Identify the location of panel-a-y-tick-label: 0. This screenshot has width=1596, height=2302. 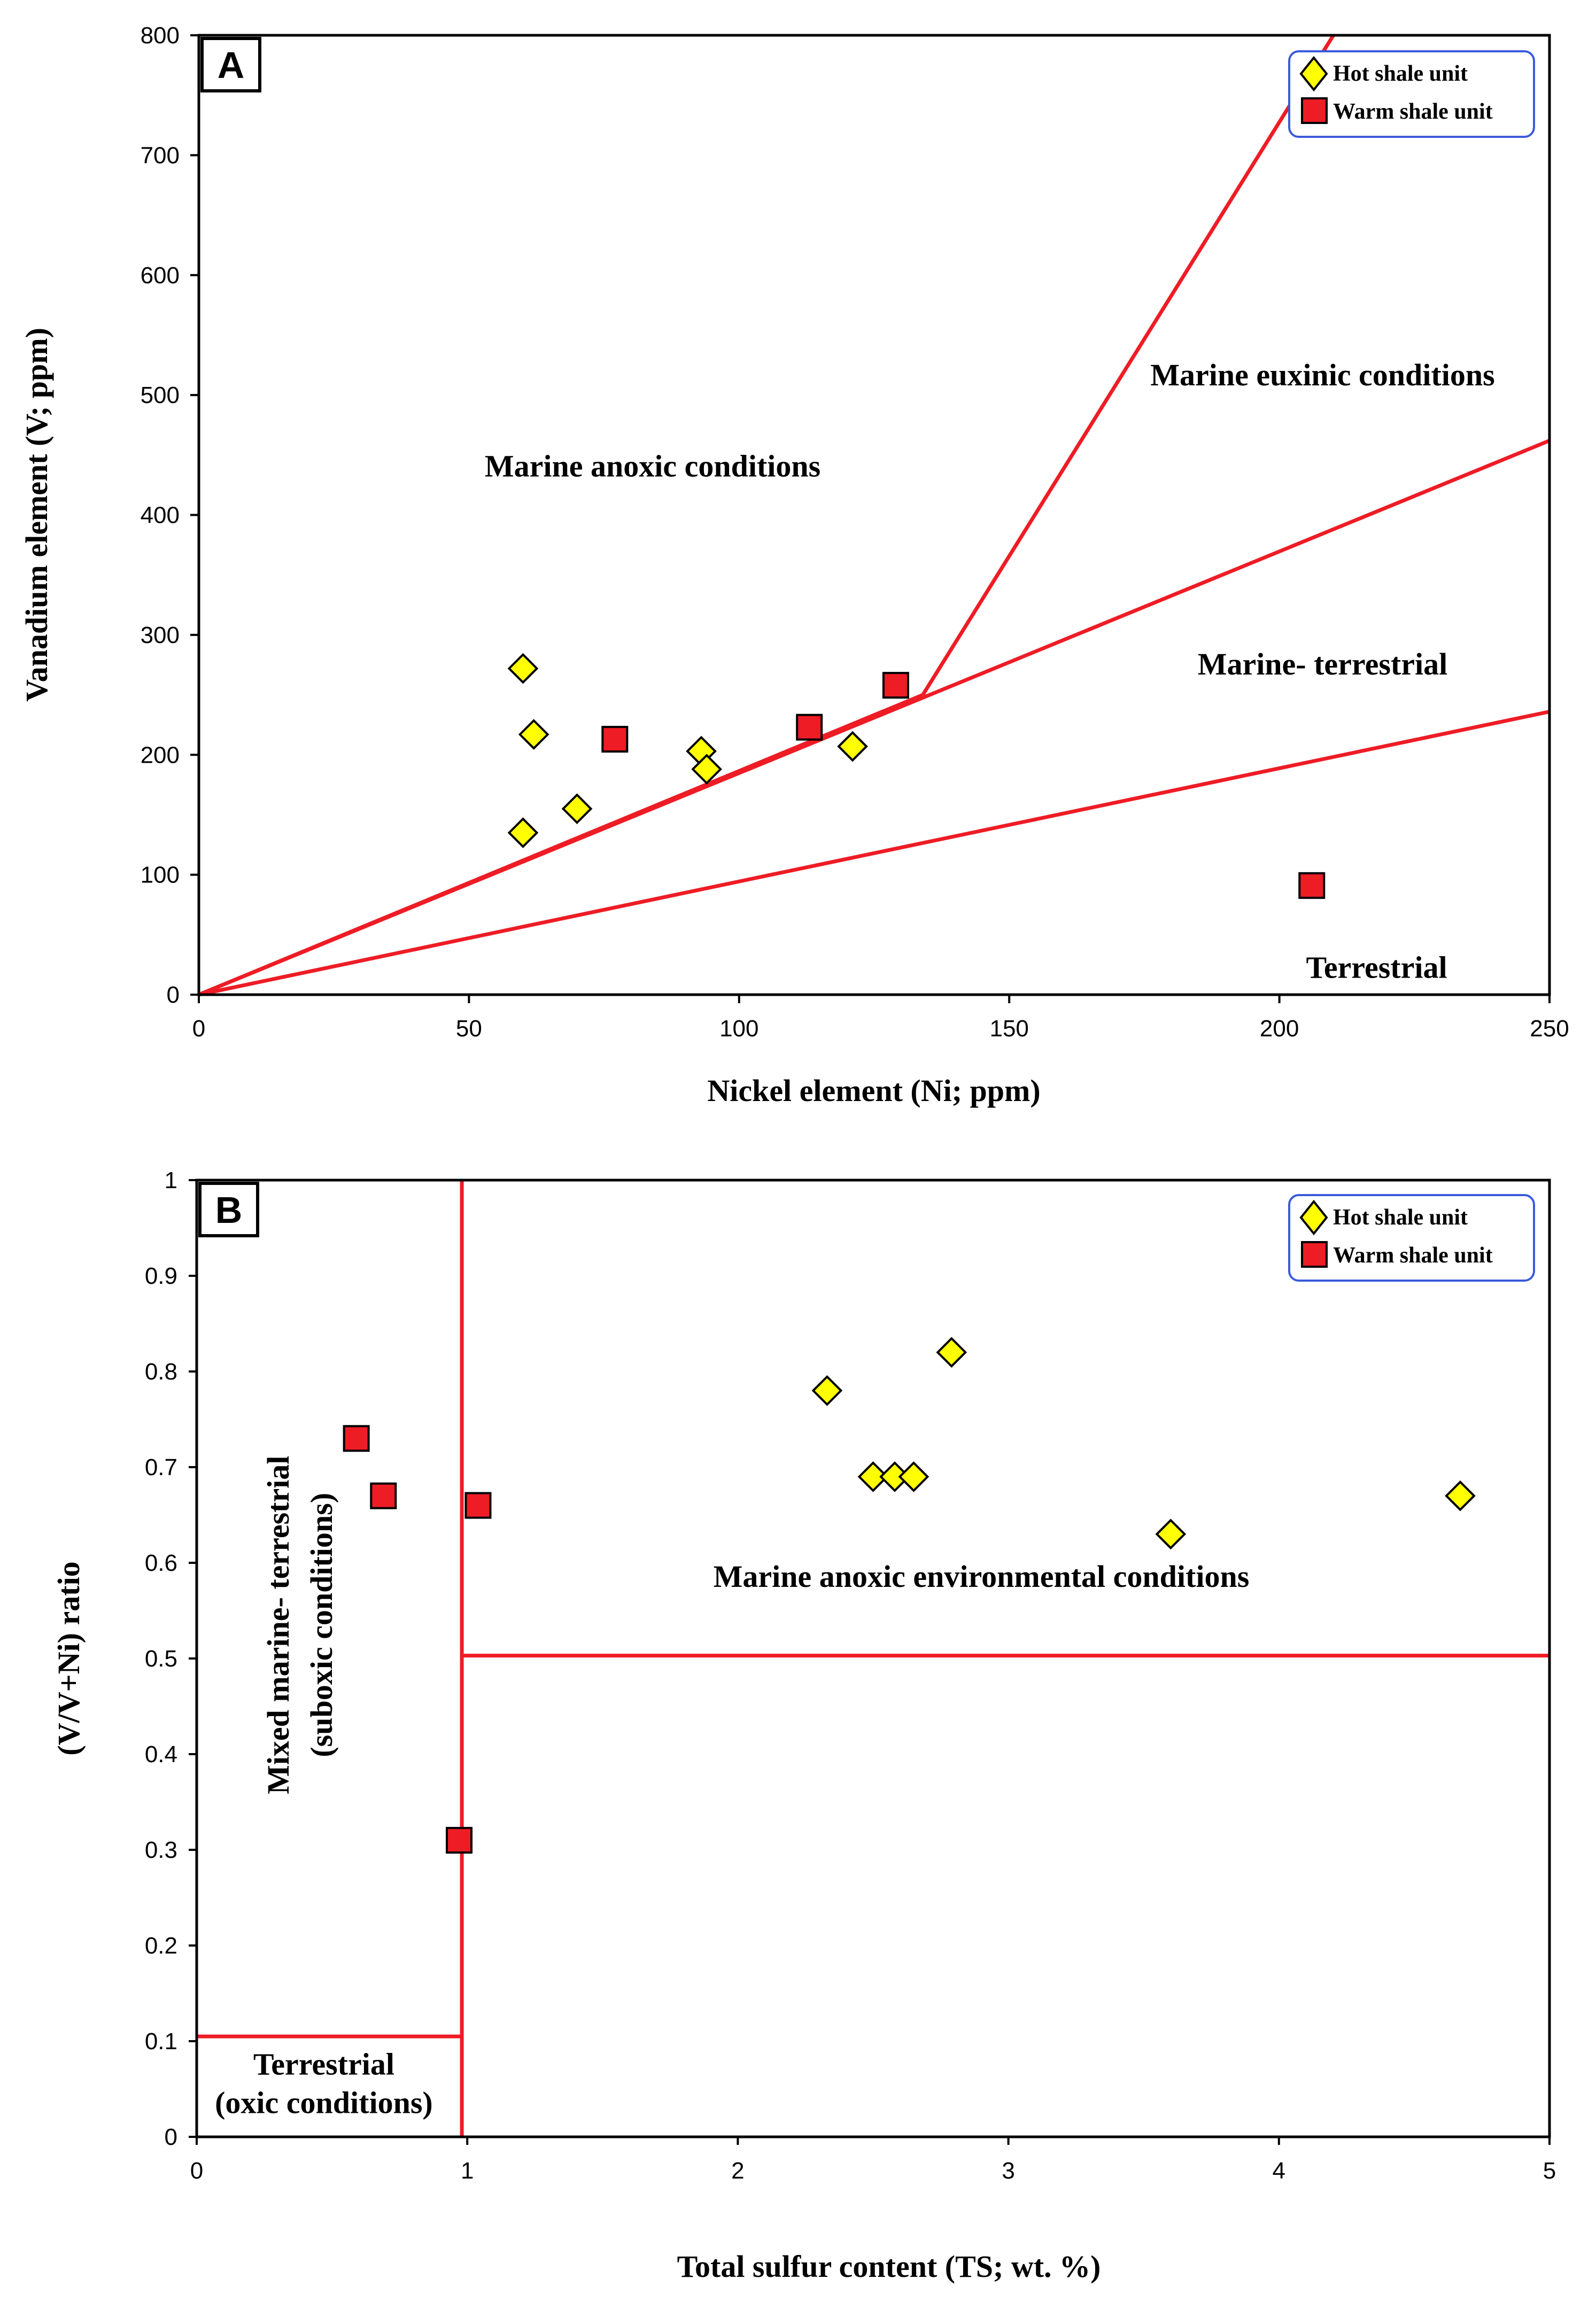
(173, 995).